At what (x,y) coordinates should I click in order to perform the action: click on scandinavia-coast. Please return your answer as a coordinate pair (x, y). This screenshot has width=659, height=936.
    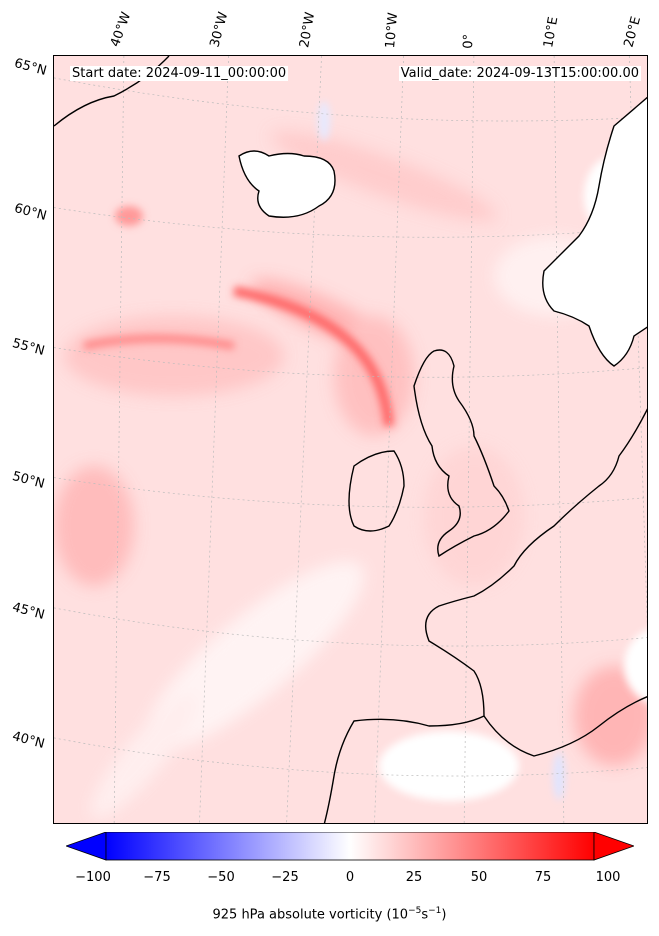
    Looking at the image, I should click on (594, 231).